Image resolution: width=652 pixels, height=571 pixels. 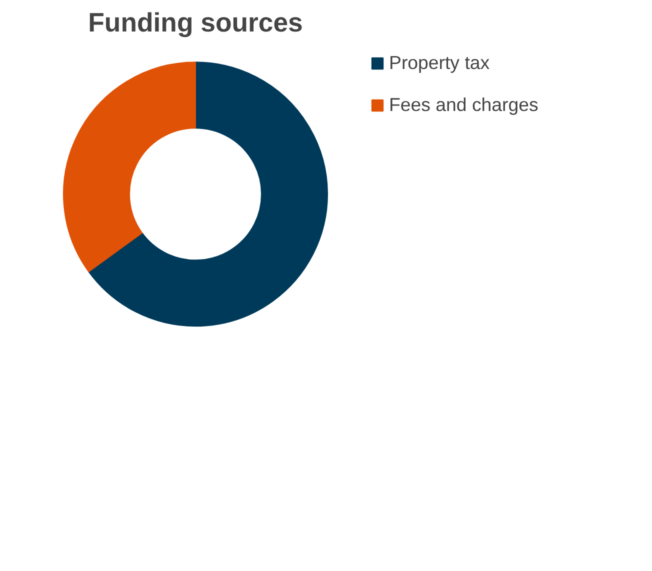 What do you see at coordinates (463, 105) in the screenshot?
I see `legend-label: Fees and charges` at bounding box center [463, 105].